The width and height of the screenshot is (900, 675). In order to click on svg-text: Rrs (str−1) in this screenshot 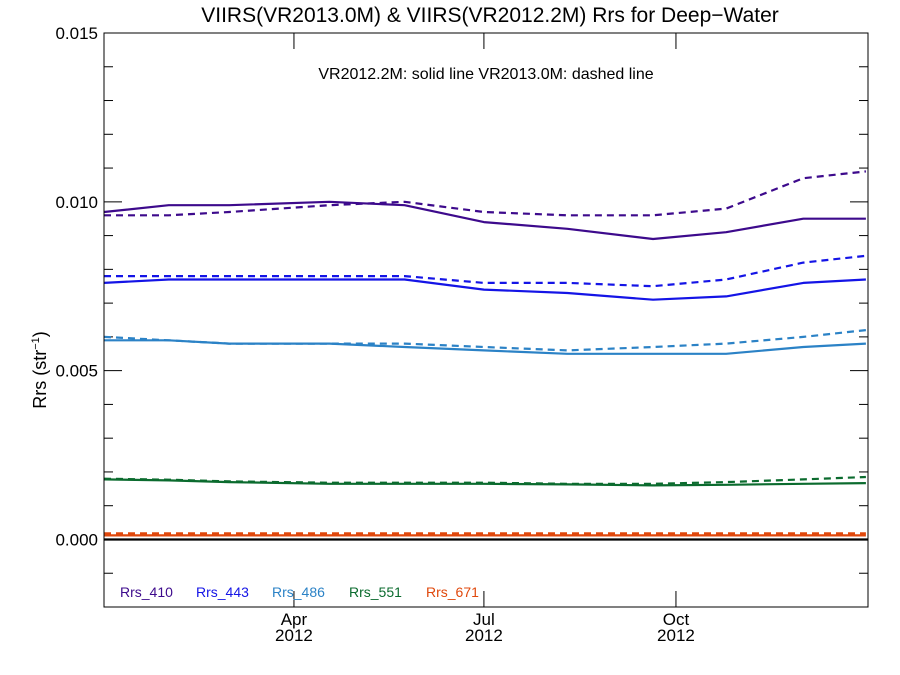, I will do `click(40, 370)`.